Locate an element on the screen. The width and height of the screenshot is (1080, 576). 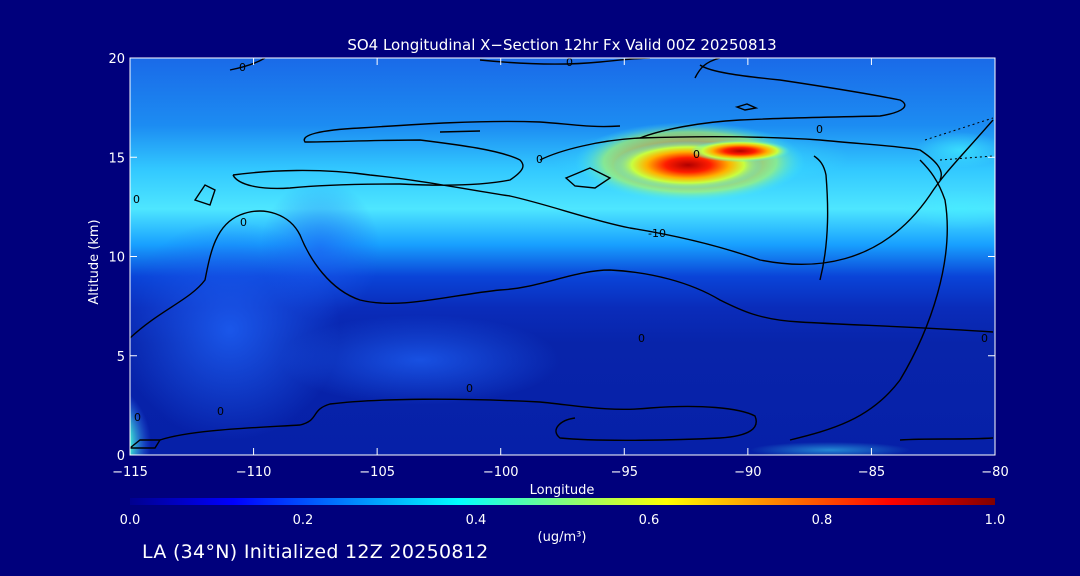
x-tick-label: −110 is located at coordinates (254, 472).